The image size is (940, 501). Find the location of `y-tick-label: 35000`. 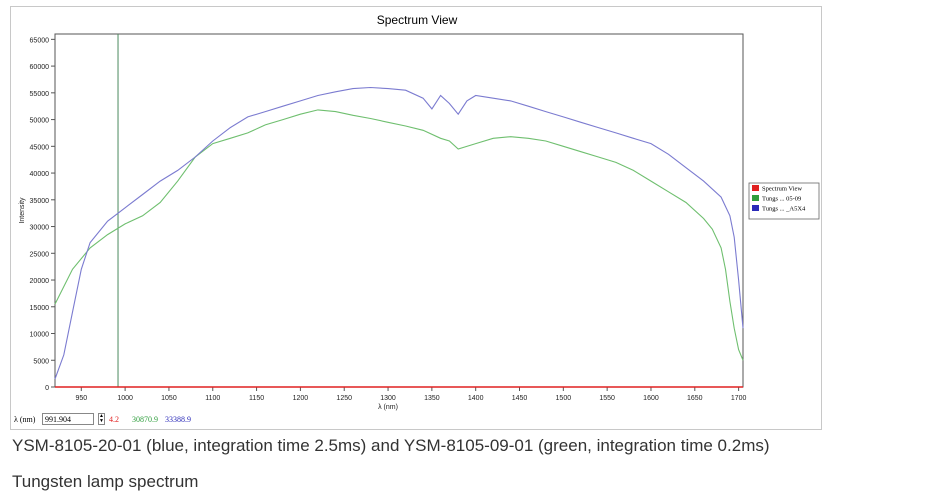

y-tick-label: 35000 is located at coordinates (40, 201).